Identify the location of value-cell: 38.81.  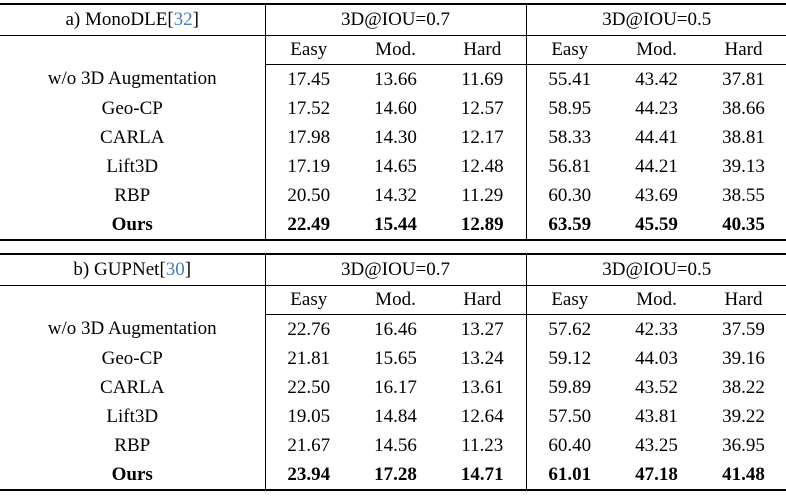
(743, 137).